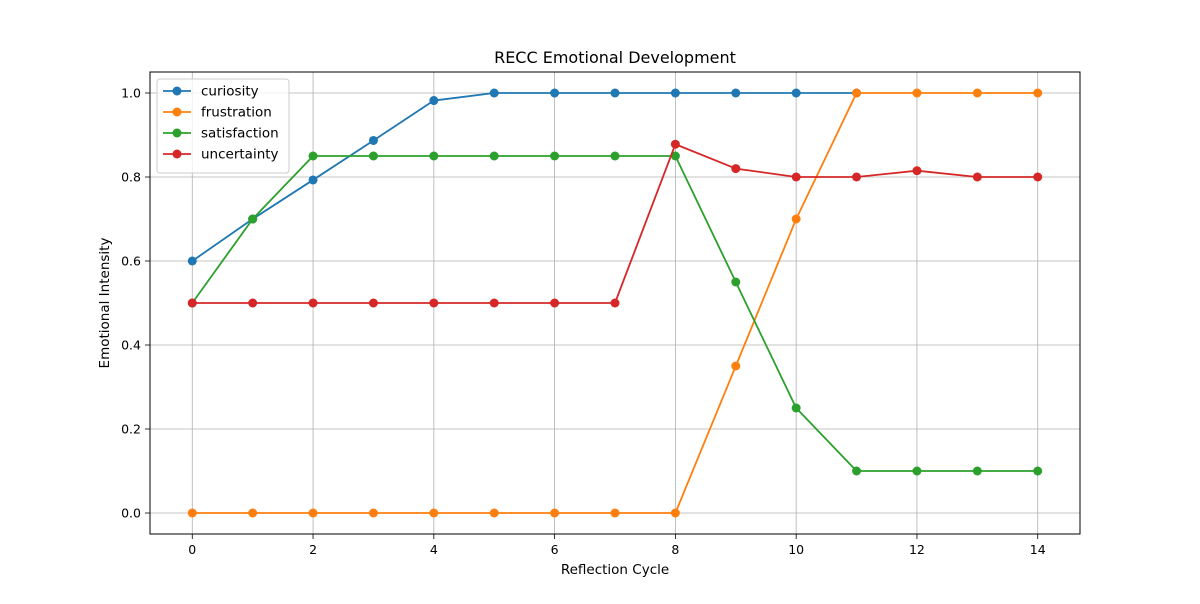  What do you see at coordinates (236, 113) in the screenshot?
I see `legend-label: frustration` at bounding box center [236, 113].